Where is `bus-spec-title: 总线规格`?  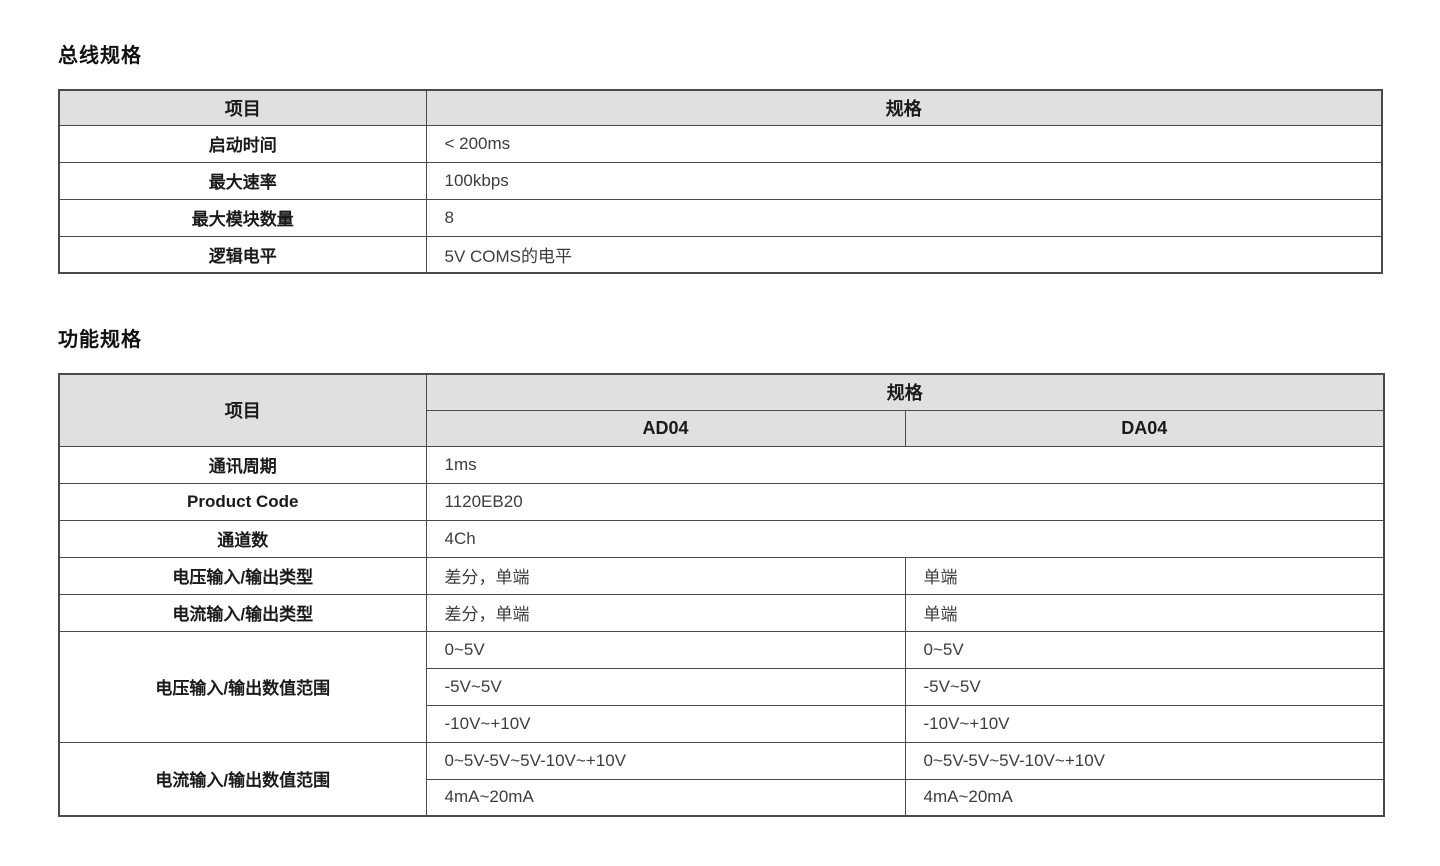 bus-spec-title: 总线规格 is located at coordinates (100, 56).